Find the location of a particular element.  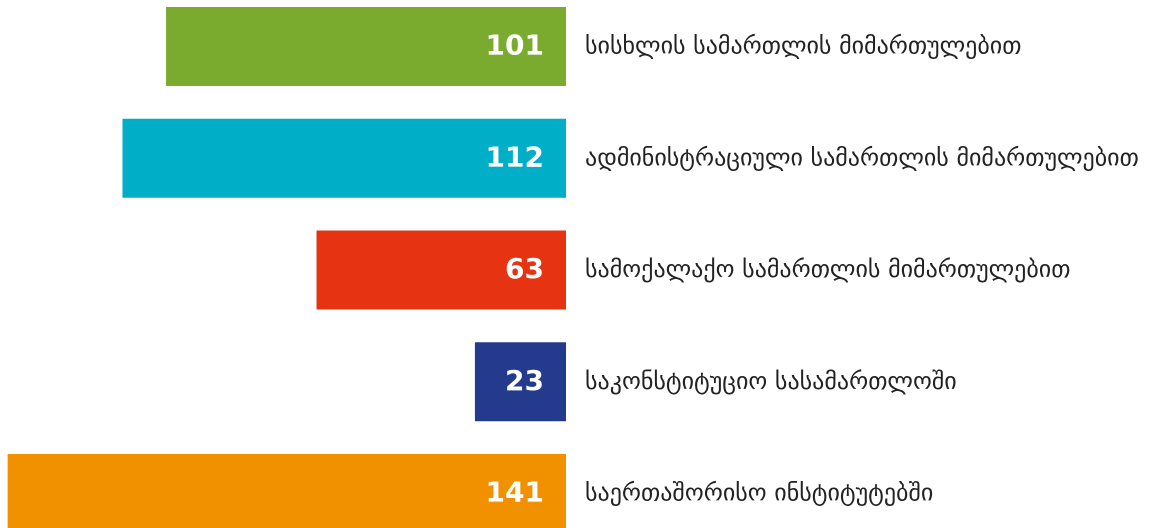

value-label: 101 is located at coordinates (515, 45).